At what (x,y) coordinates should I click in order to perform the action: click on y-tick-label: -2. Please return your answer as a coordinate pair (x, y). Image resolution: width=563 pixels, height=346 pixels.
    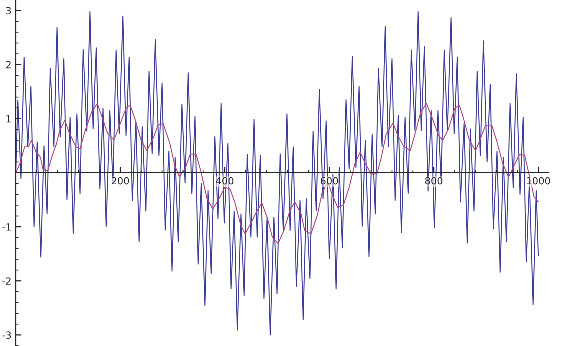
    Looking at the image, I should click on (6, 281).